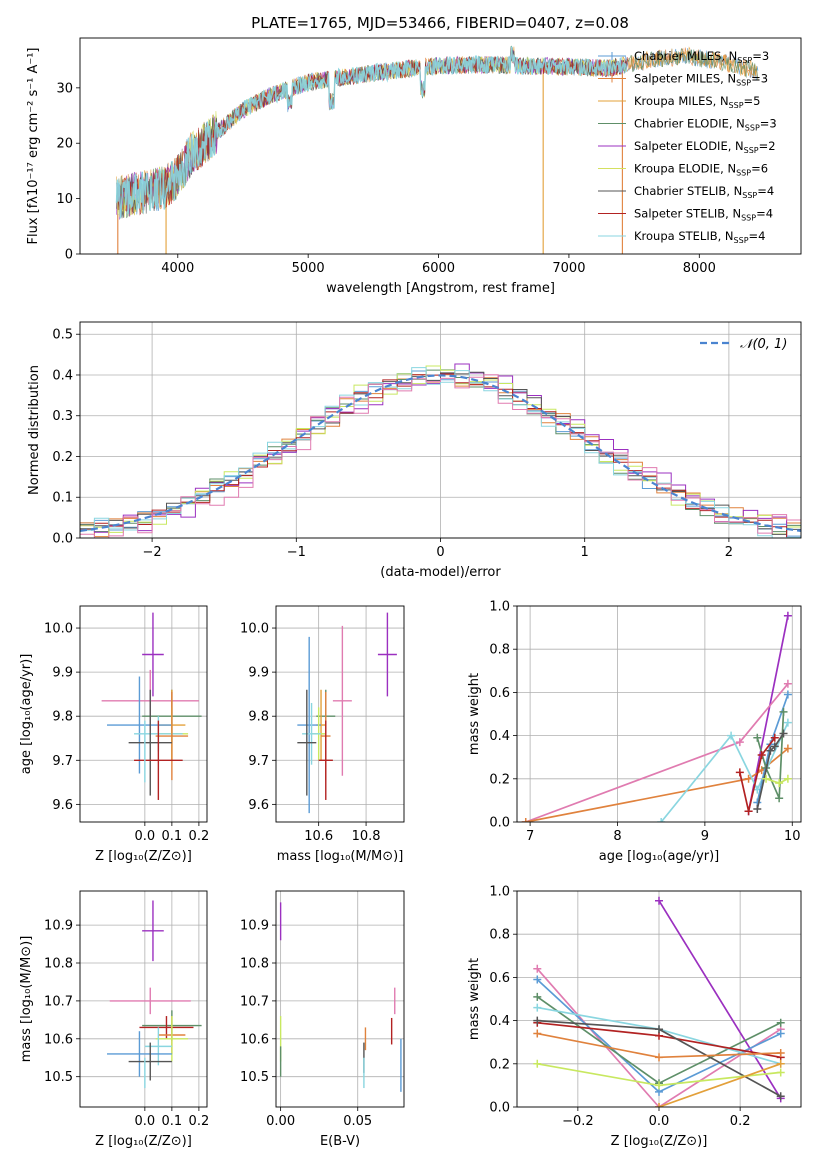 Image resolution: width=819 pixels, height=1170 pixels. What do you see at coordinates (617, 836) in the screenshot?
I see `x-tick-label: 8` at bounding box center [617, 836].